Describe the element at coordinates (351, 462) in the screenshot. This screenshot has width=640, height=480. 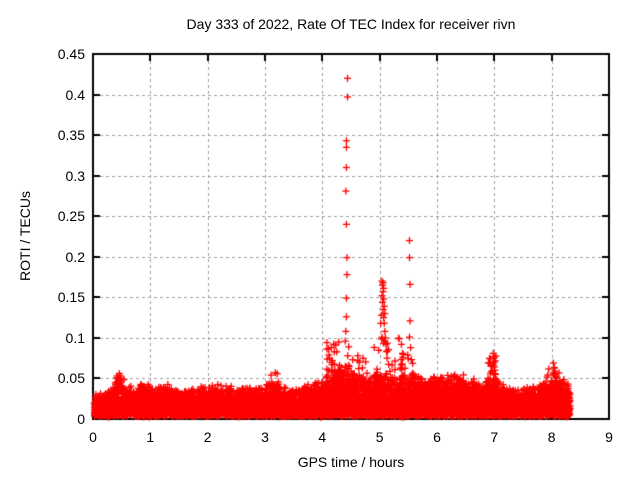
I see `x-axis-label: GPS time / hours` at that location.